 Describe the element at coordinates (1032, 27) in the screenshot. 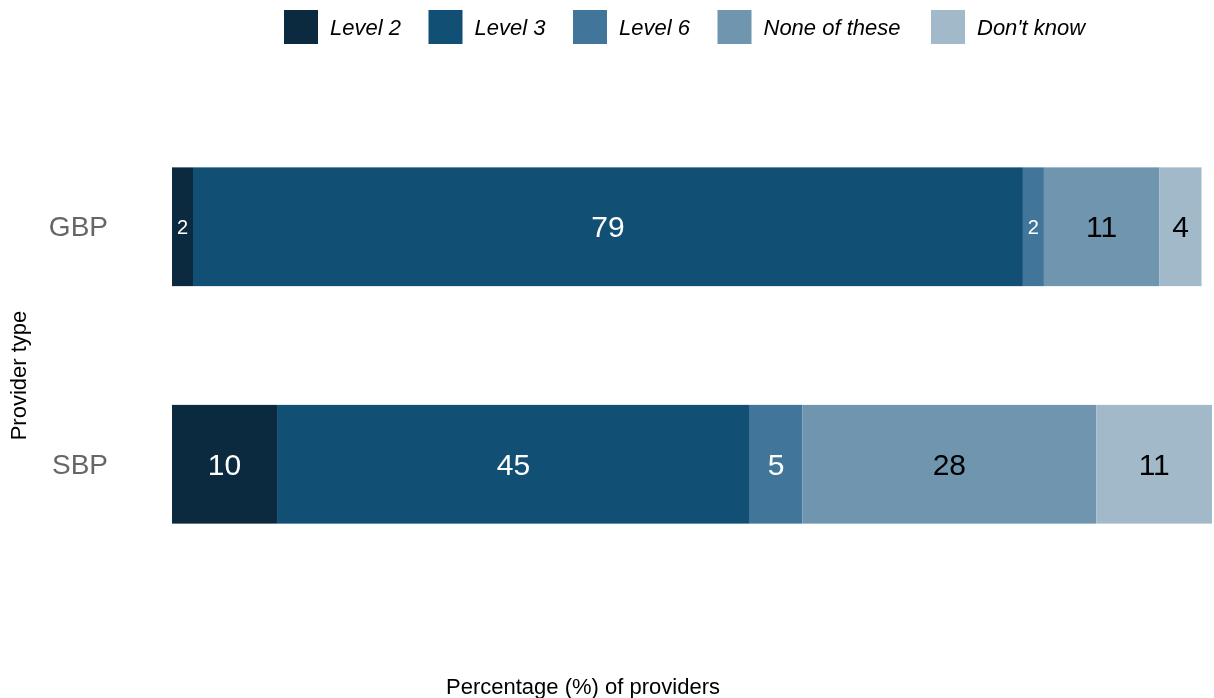

I see `legend-label: Don't know` at that location.